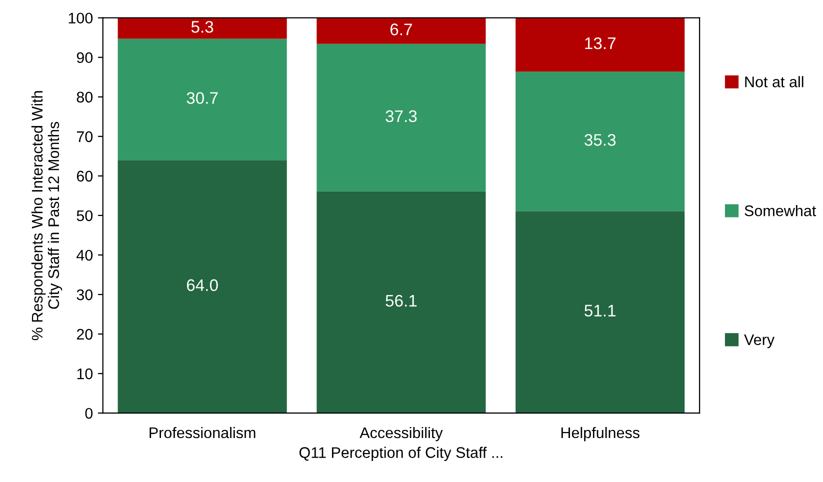 This screenshot has height=482, width=823. Describe the element at coordinates (84, 58) in the screenshot. I see `y-tick-label: 90` at that location.